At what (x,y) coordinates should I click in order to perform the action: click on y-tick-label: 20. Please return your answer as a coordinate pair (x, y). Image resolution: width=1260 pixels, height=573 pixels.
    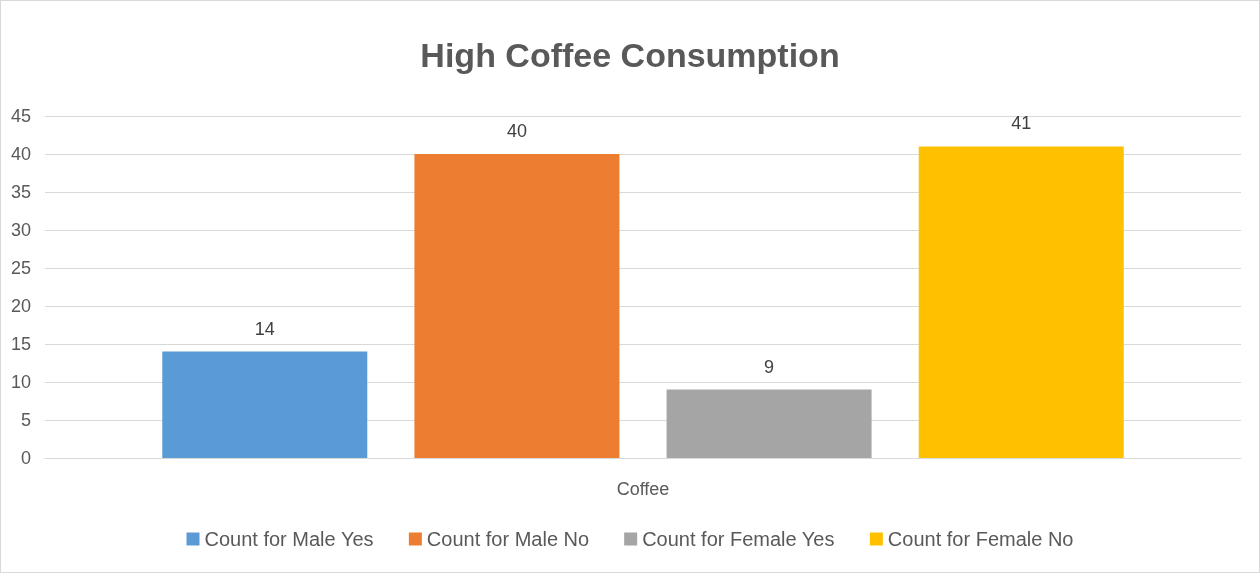
    Looking at the image, I should click on (20, 306).